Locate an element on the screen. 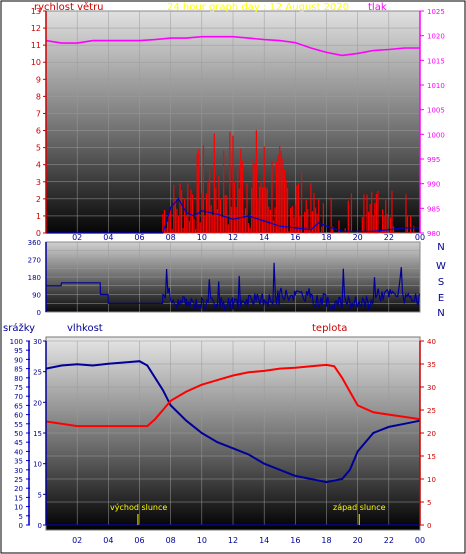 Image resolution: width=466 pixels, height=554 pixels. pressure-tick-label: 1010 is located at coordinates (436, 86).